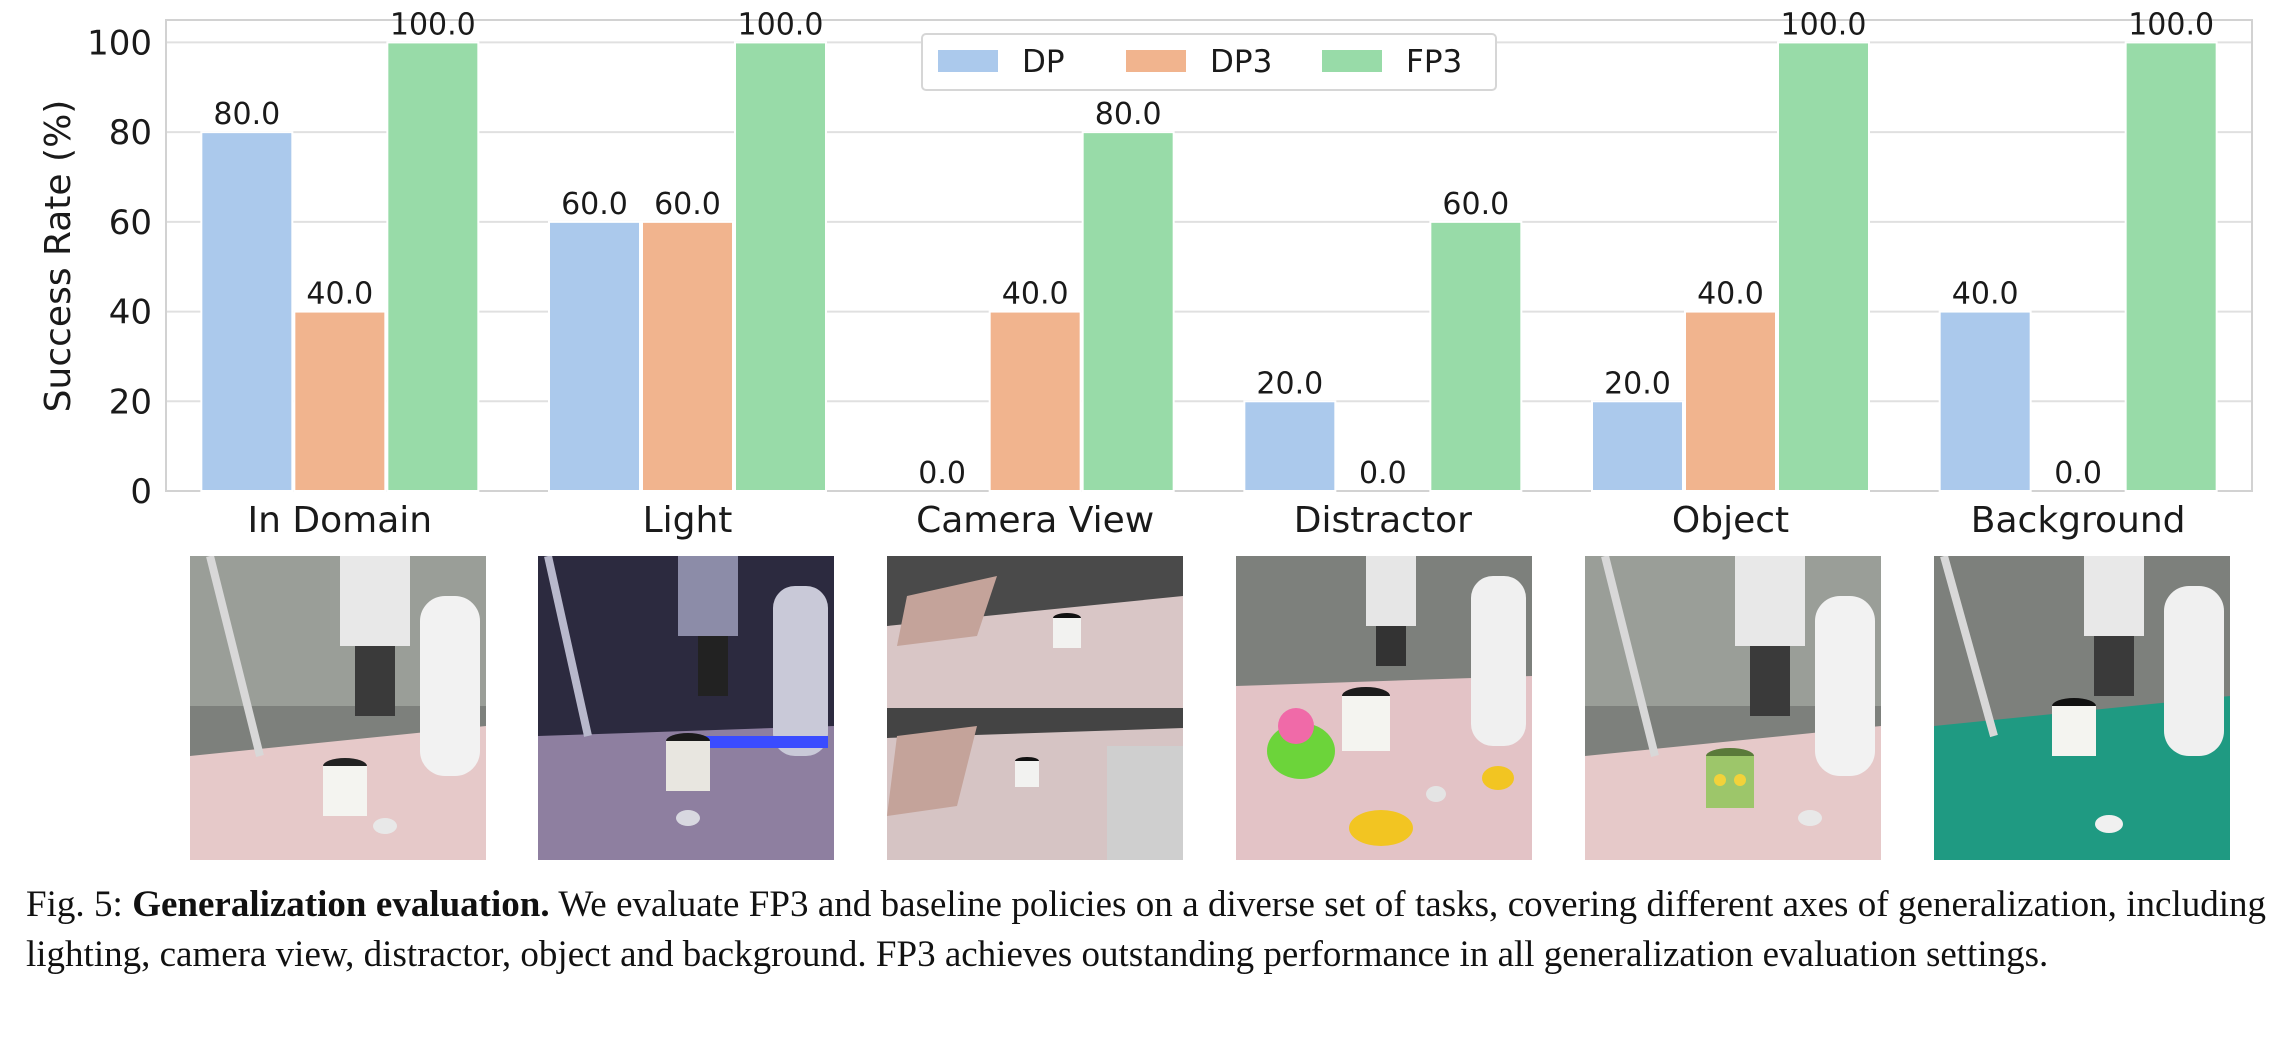  What do you see at coordinates (1352, 61) in the screenshot?
I see `legend-swatch-fp3` at bounding box center [1352, 61].